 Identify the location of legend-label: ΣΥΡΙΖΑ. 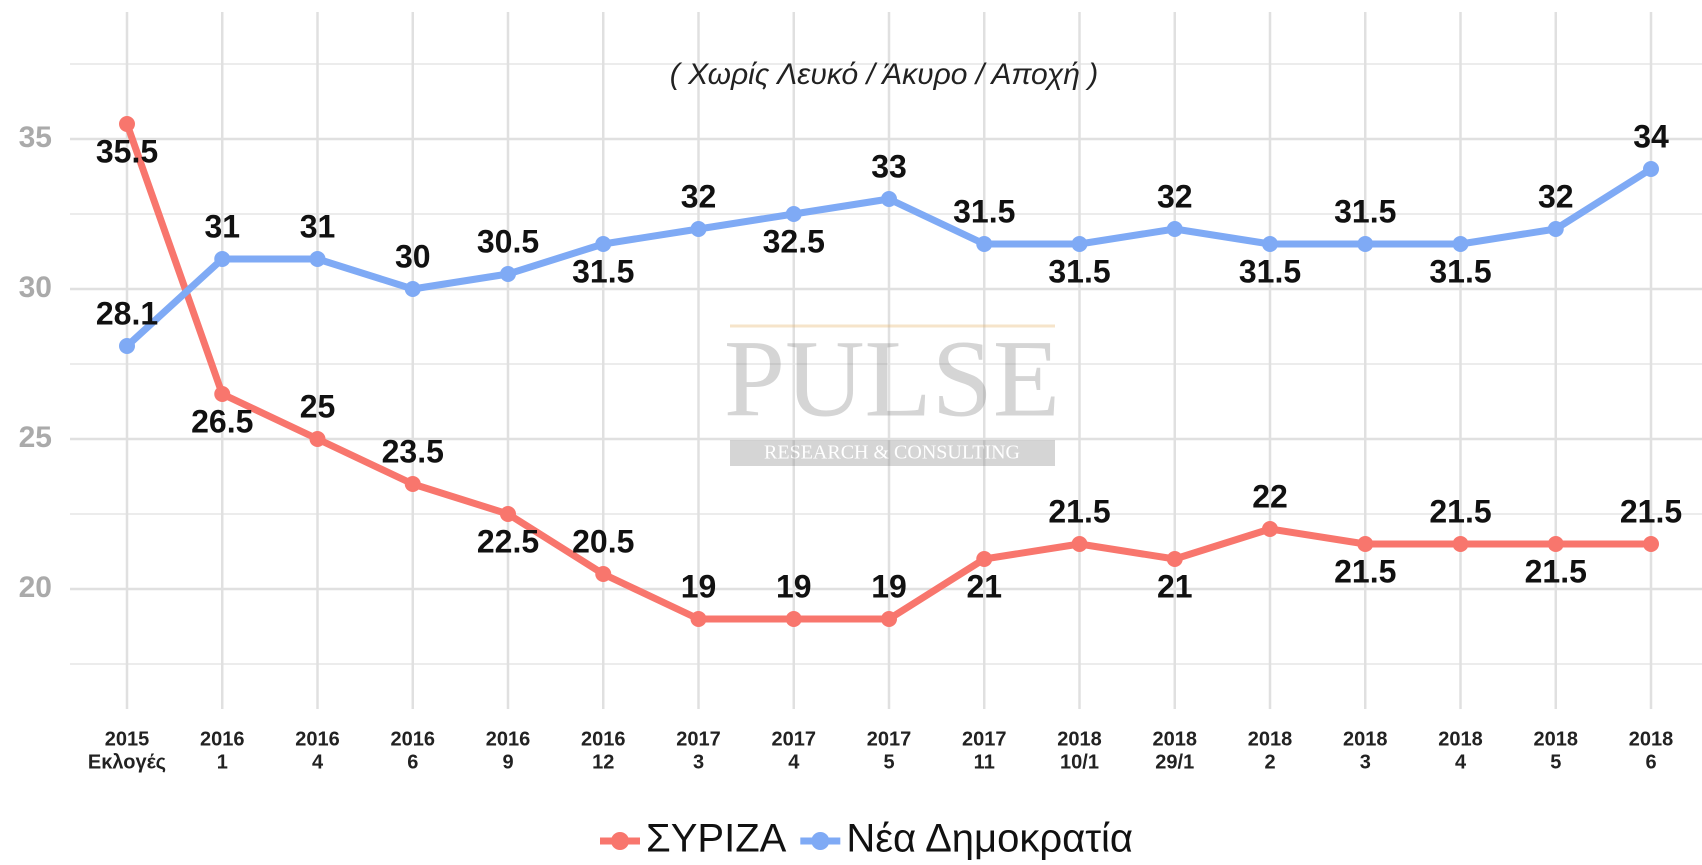
(716, 839).